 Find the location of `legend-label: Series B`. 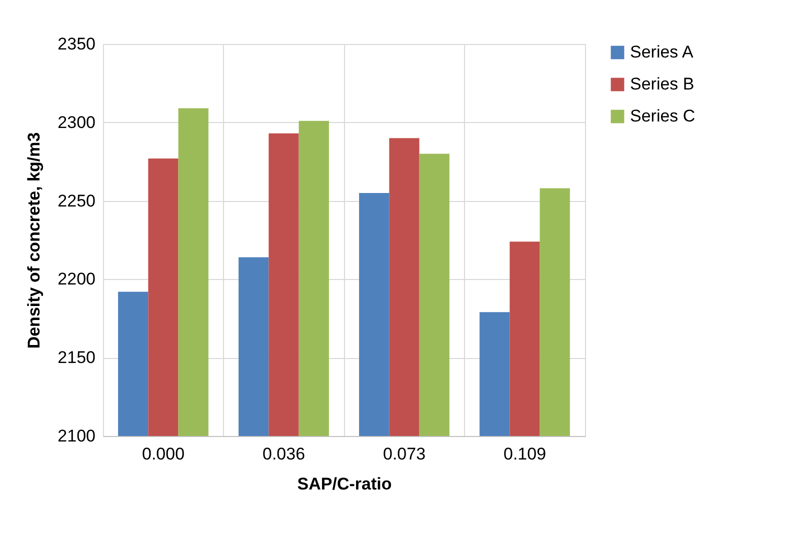

legend-label: Series B is located at coordinates (662, 84).